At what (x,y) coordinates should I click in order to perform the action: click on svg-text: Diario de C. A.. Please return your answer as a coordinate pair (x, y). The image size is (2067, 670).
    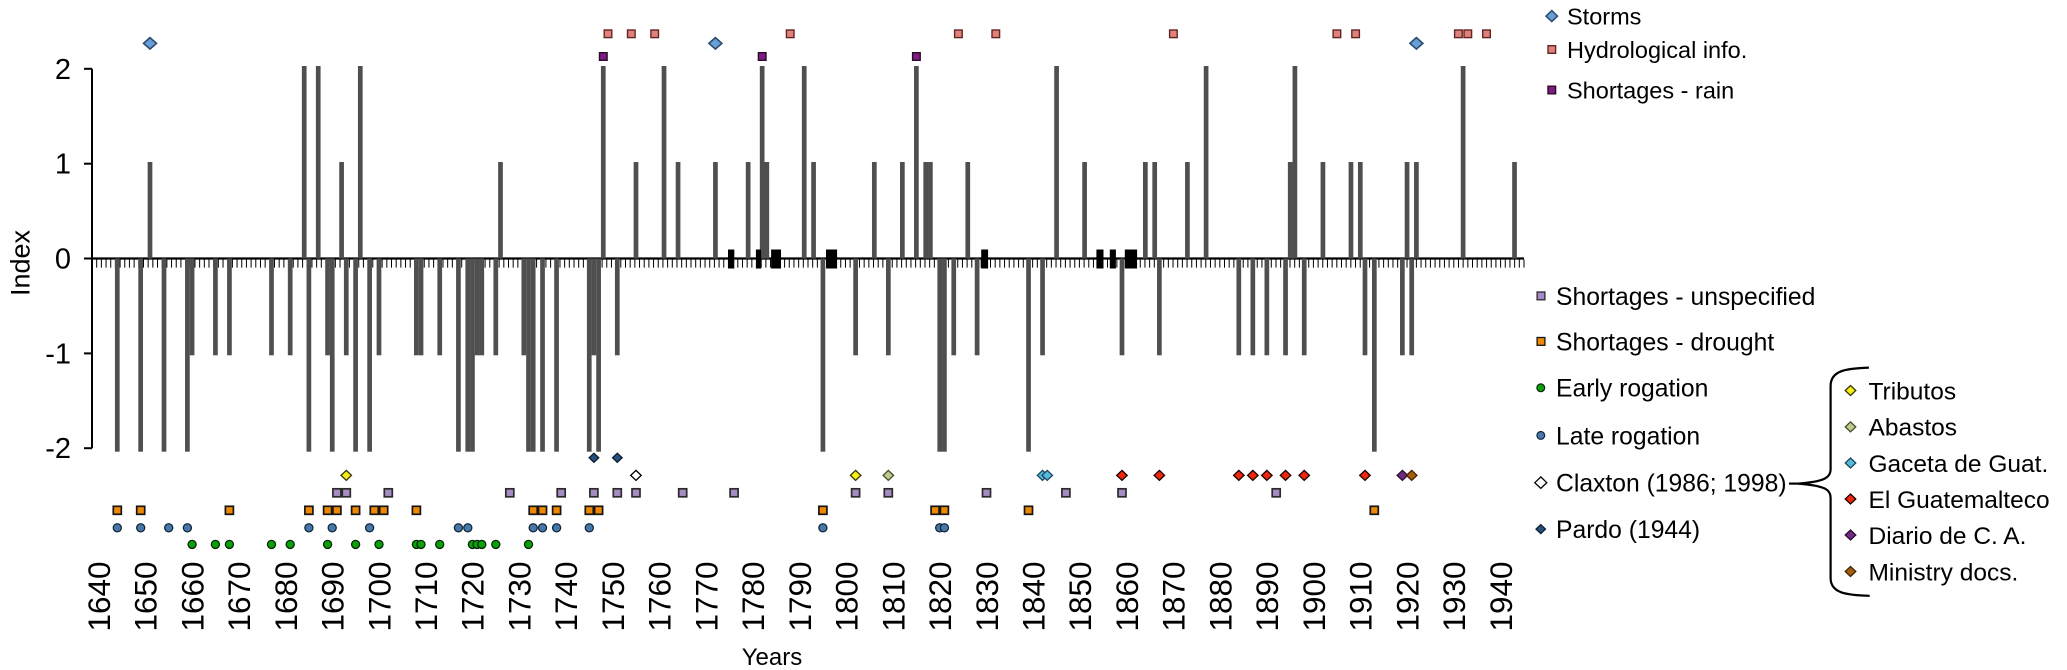
    Looking at the image, I should click on (1948, 536).